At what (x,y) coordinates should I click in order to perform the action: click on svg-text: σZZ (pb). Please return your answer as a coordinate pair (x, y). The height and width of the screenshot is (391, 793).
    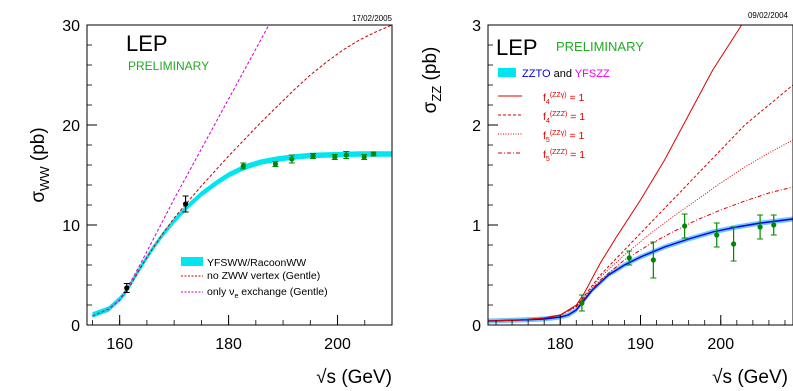
    Looking at the image, I should click on (432, 80).